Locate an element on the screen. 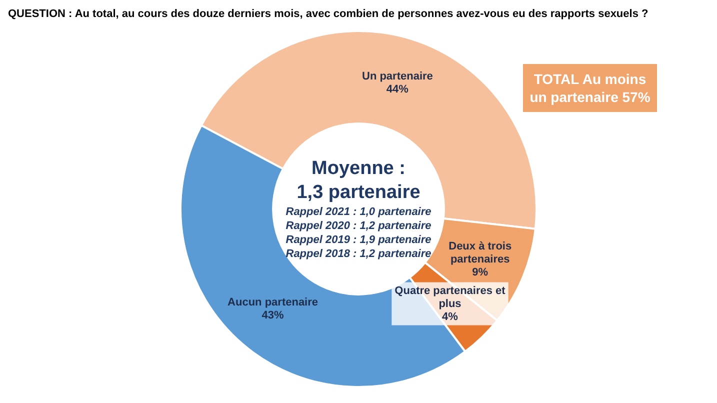 This screenshot has height=403, width=717. chart-title: QUESTION : Au total, au cours des douze derniers mois, avec combien de personnes avez-vous eu des rapports sexuels ? is located at coordinates (329, 15).